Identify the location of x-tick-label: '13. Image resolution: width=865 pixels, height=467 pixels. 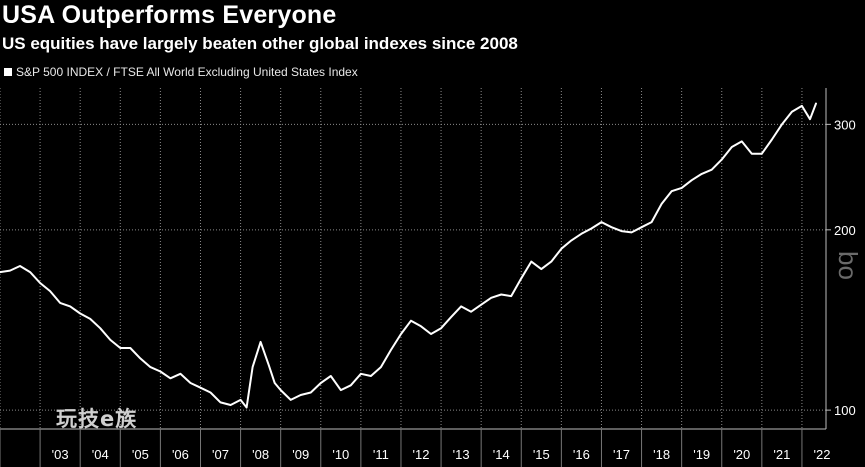
(461, 454).